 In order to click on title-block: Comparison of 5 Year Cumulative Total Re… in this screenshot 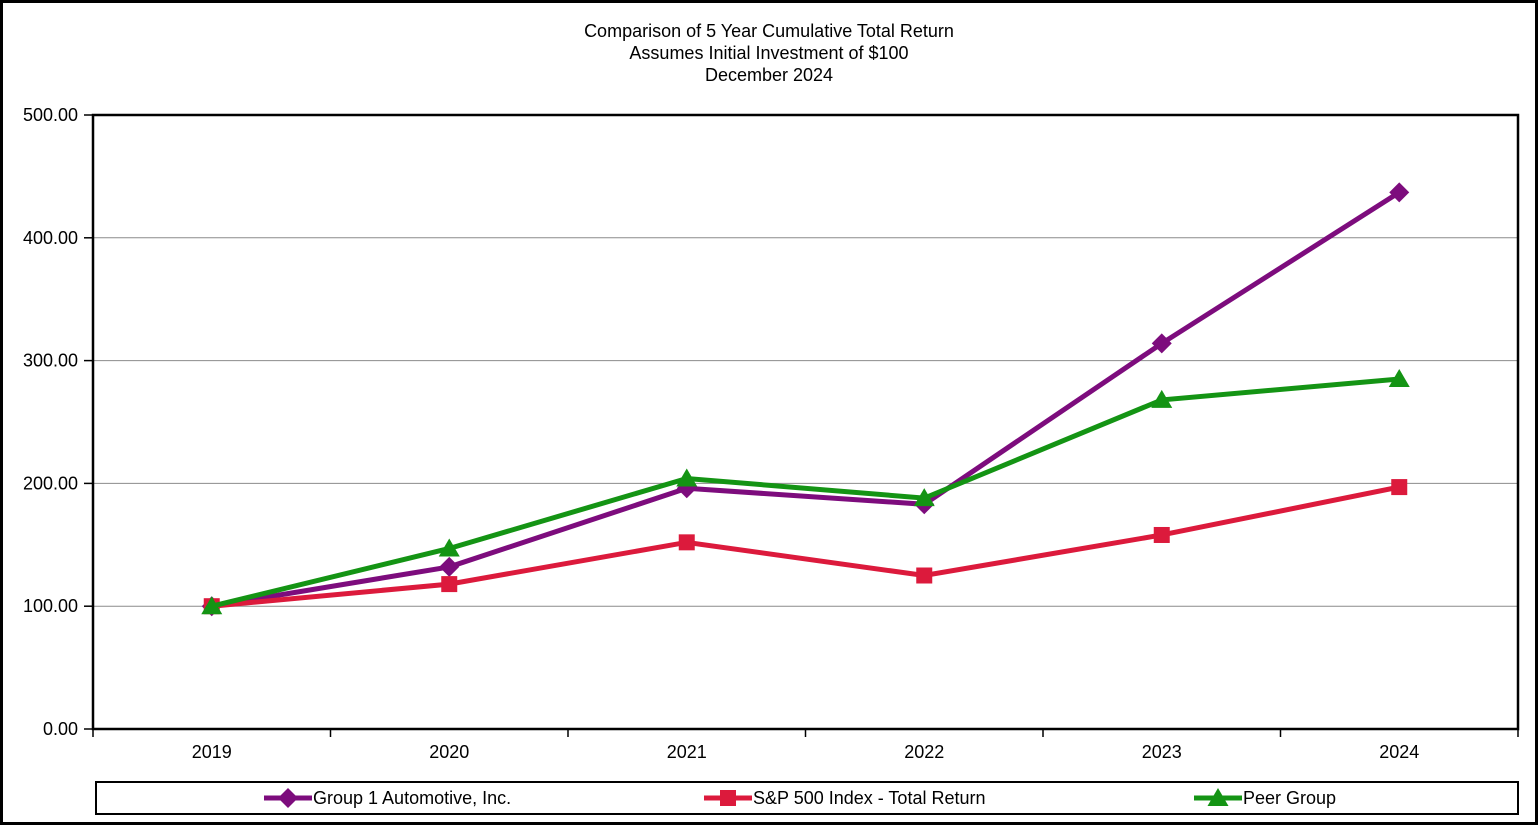, I will do `click(769, 53)`.